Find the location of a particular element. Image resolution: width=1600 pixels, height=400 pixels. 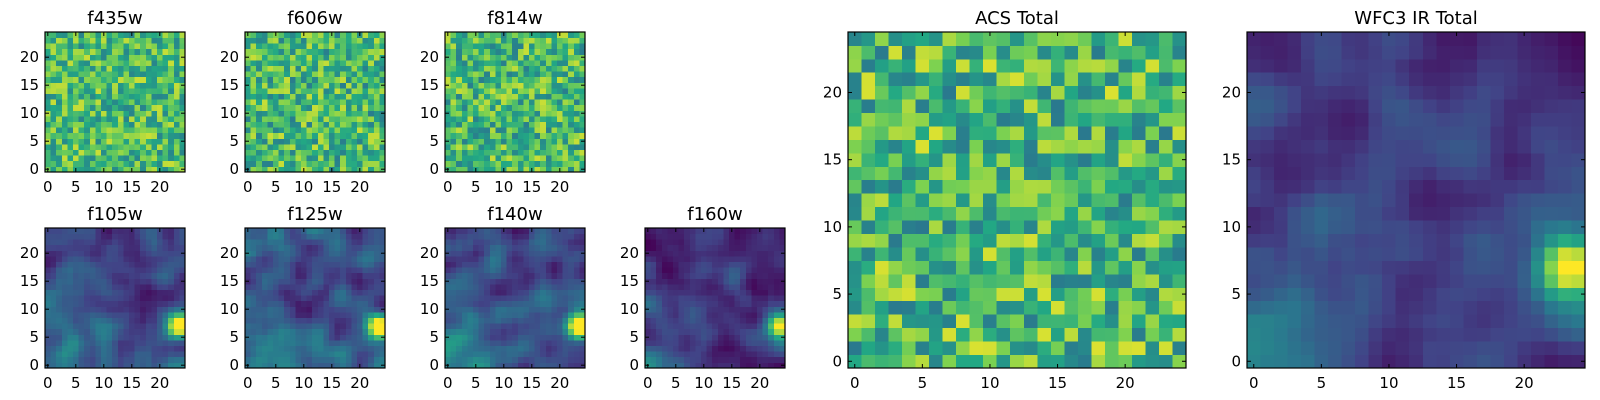

y-tick-label: 5 is located at coordinates (234, 337).